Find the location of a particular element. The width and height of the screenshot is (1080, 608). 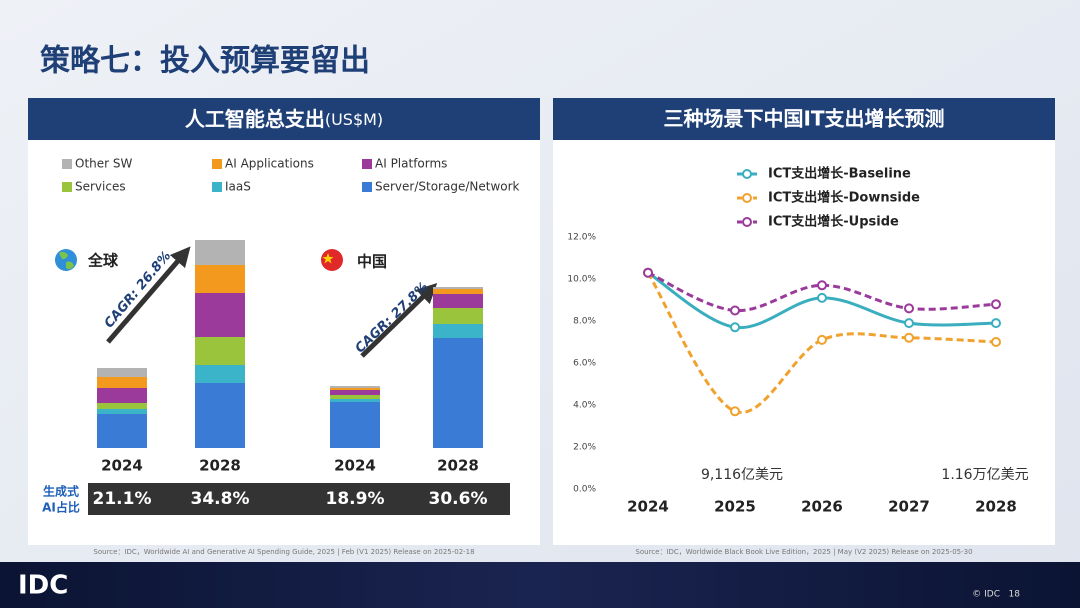

genai-row is located at coordinates (299, 499).